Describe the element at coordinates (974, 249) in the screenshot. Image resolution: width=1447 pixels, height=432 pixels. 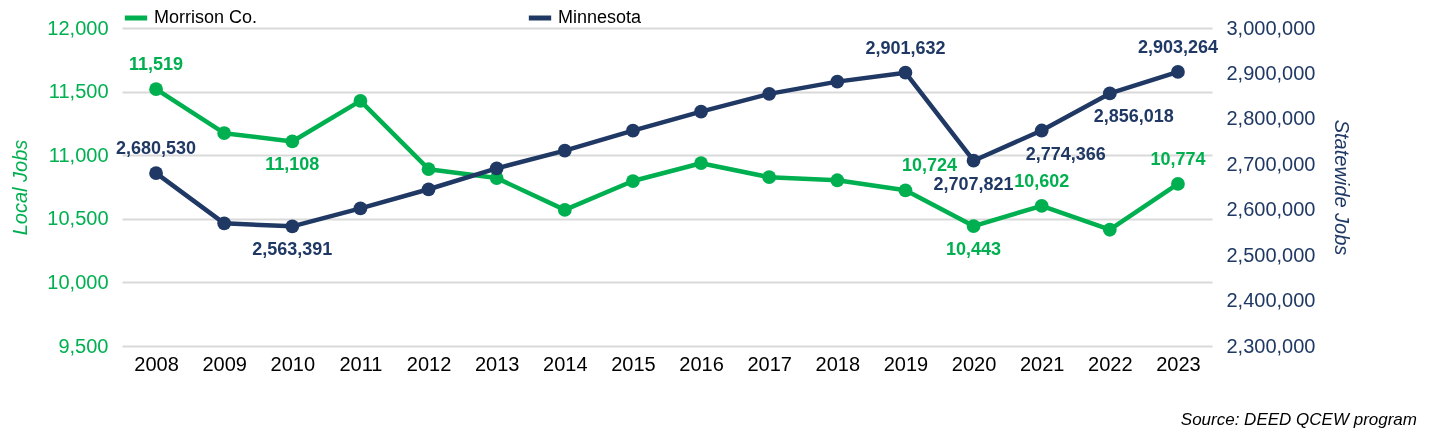
I see `data-label: 10,443` at that location.